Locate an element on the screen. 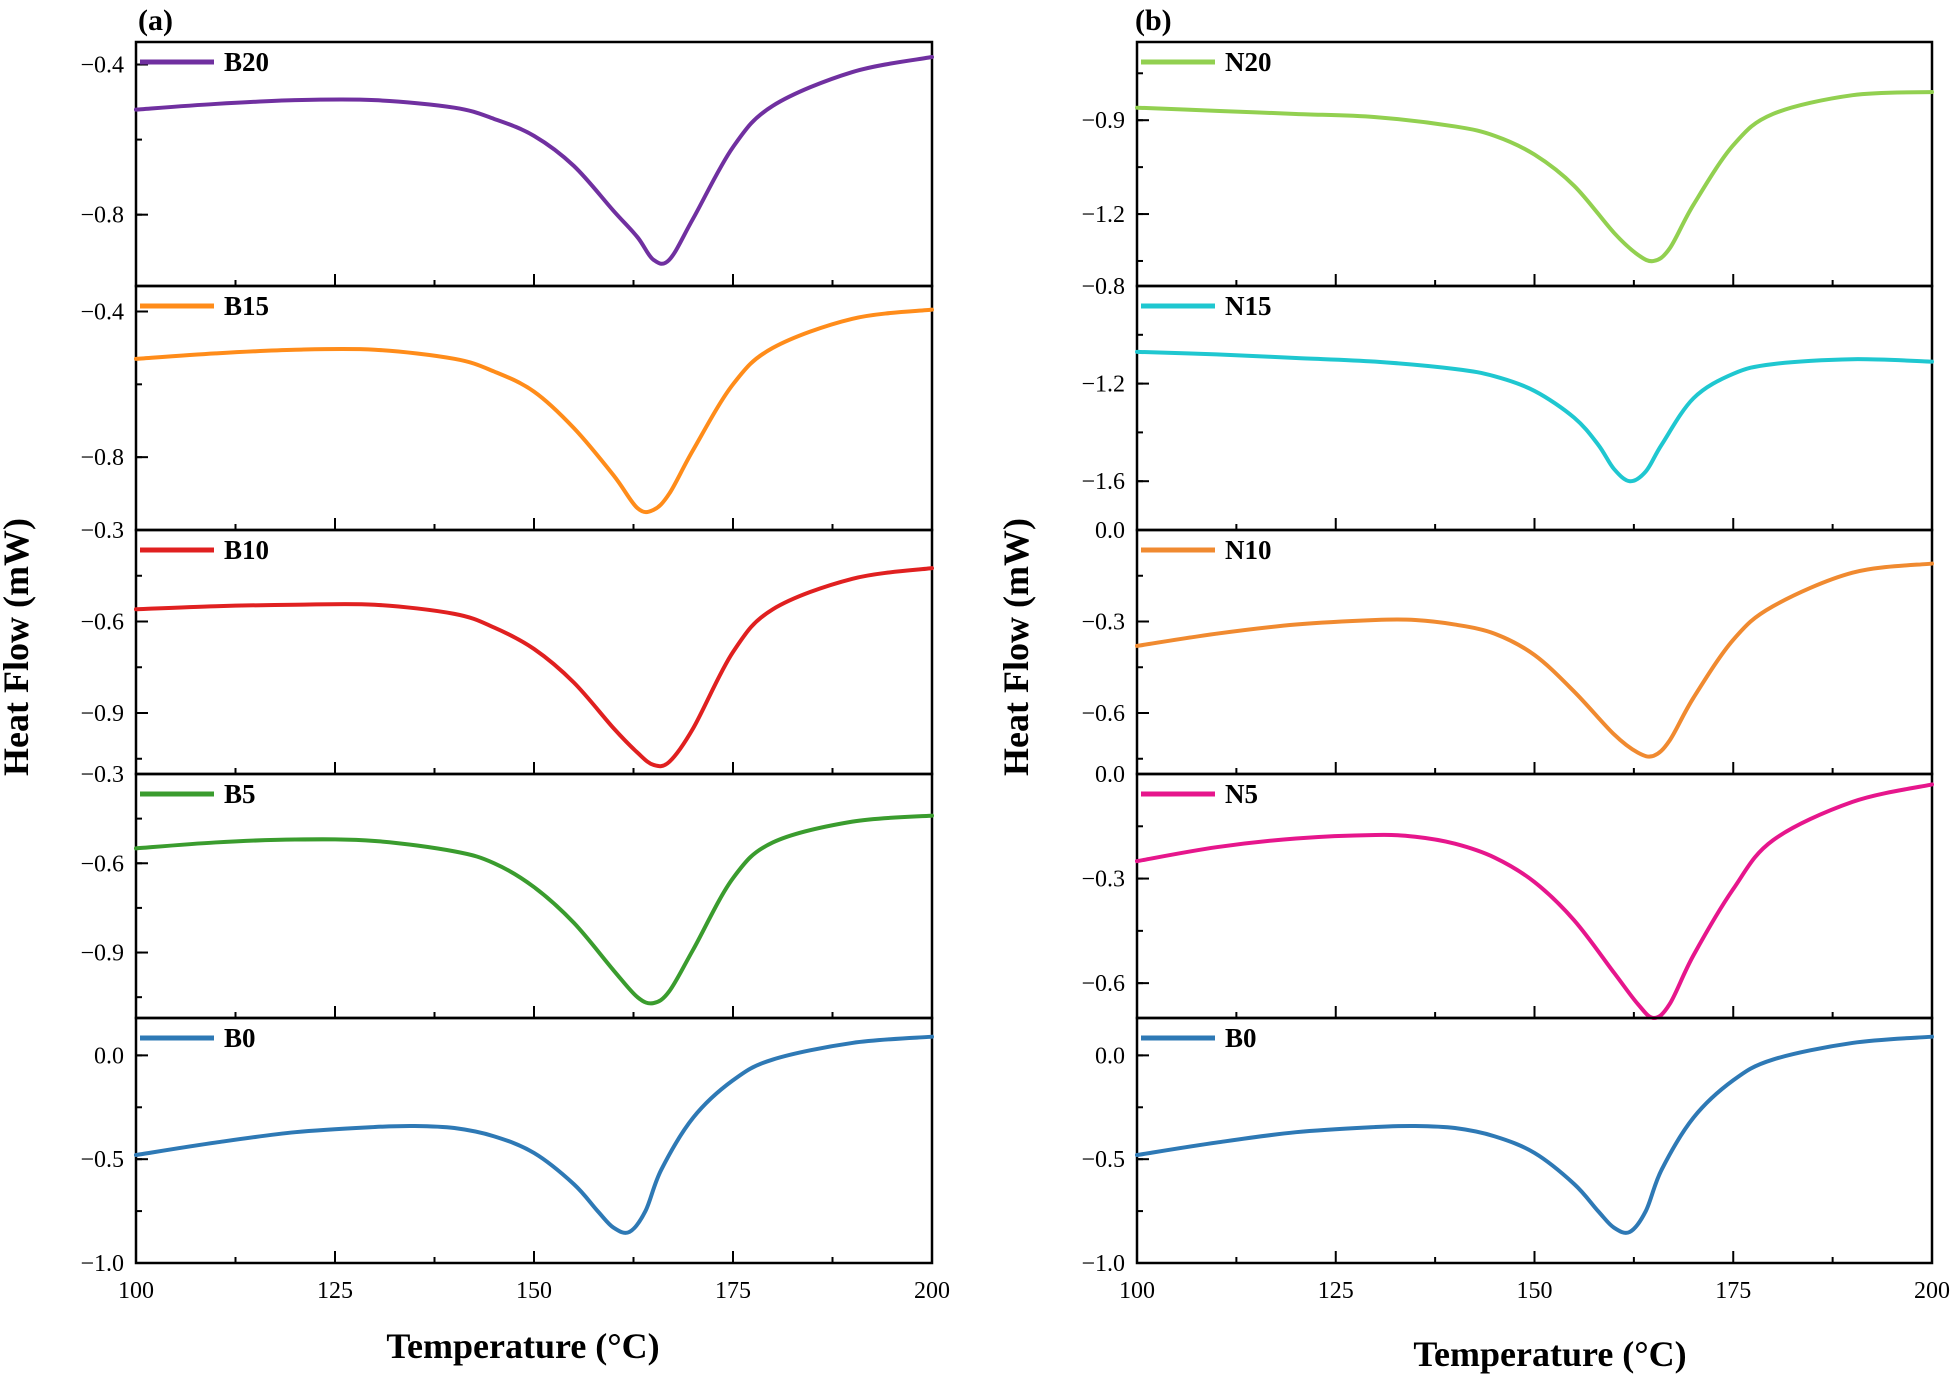  panel-b-label: (b) is located at coordinates (1153, 20).